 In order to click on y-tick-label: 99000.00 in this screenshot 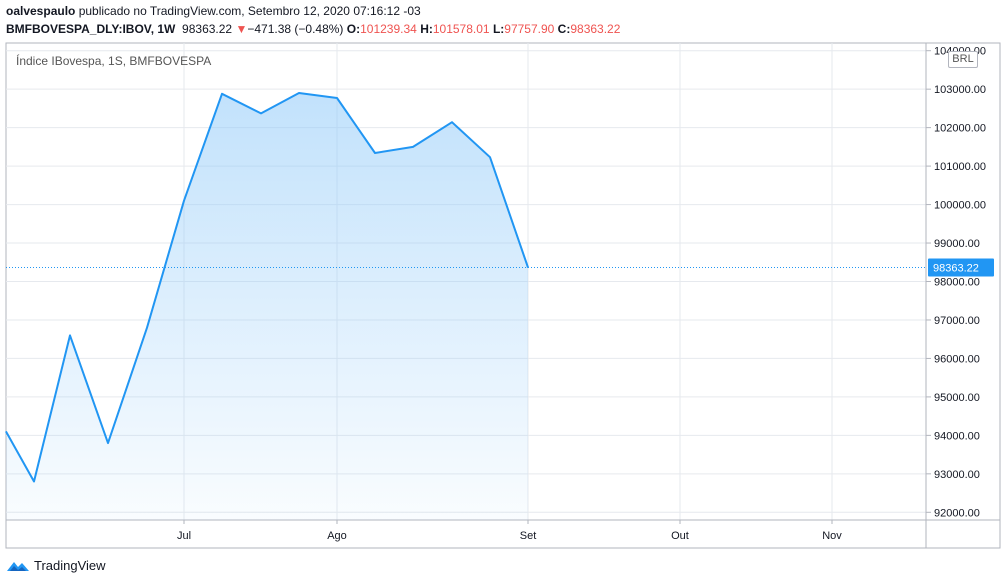, I will do `click(957, 244)`.